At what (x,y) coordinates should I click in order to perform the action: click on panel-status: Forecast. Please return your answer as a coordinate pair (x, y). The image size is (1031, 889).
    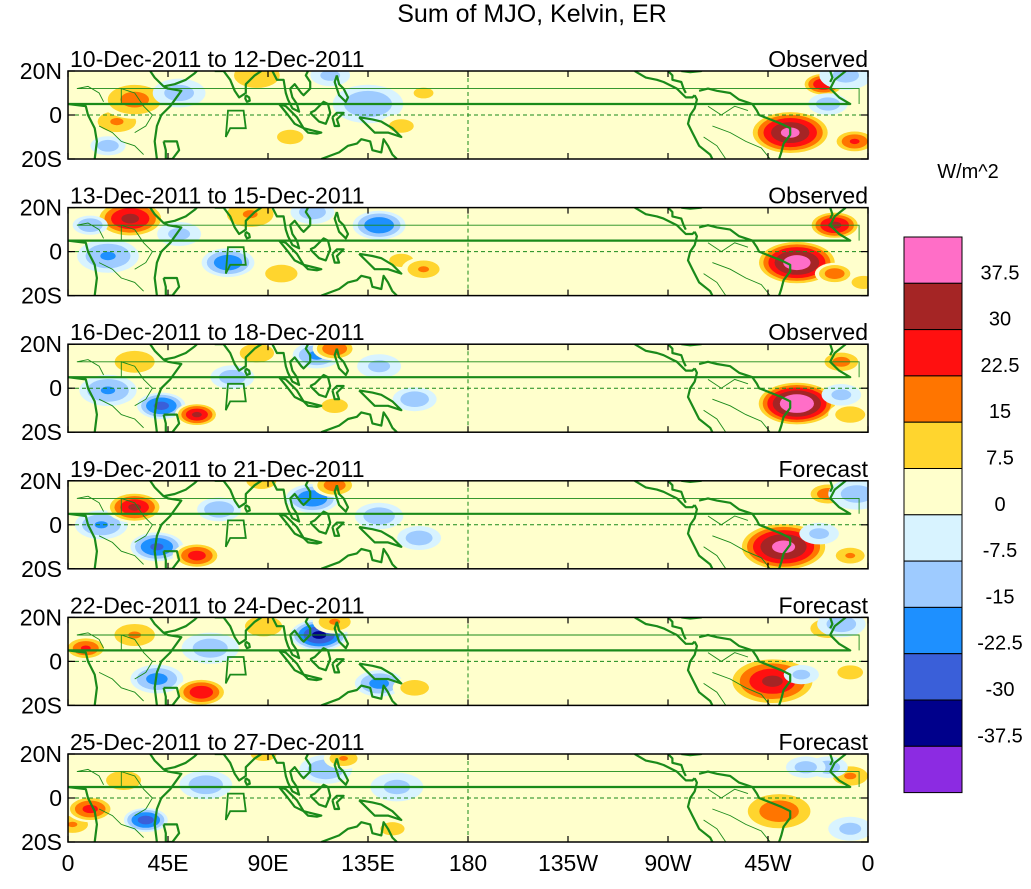
    Looking at the image, I should click on (824, 469).